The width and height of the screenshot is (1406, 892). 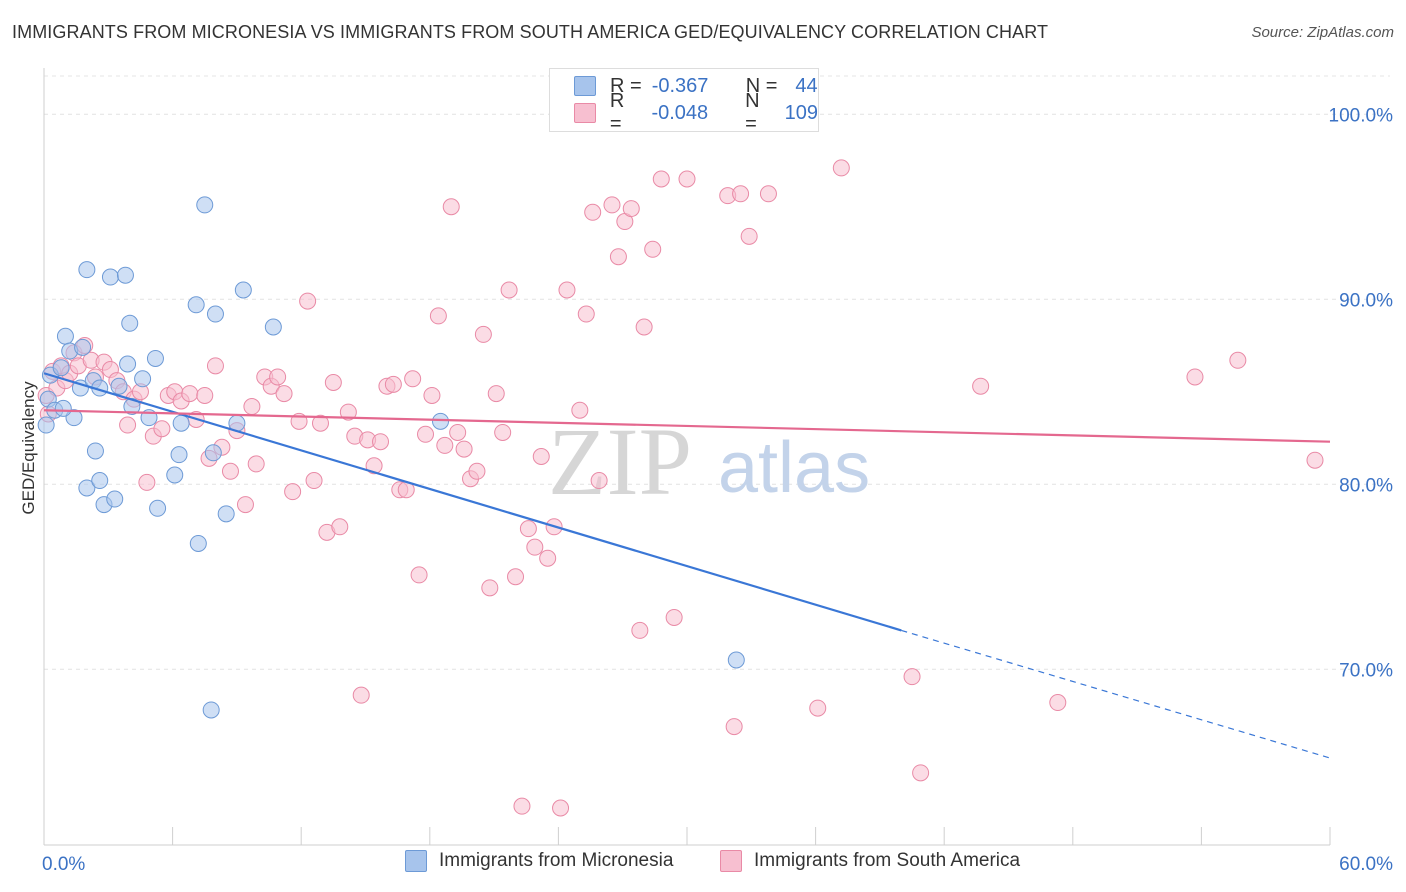 What do you see at coordinates (731, 861) in the screenshot?
I see `series-swatch-south-america` at bounding box center [731, 861].